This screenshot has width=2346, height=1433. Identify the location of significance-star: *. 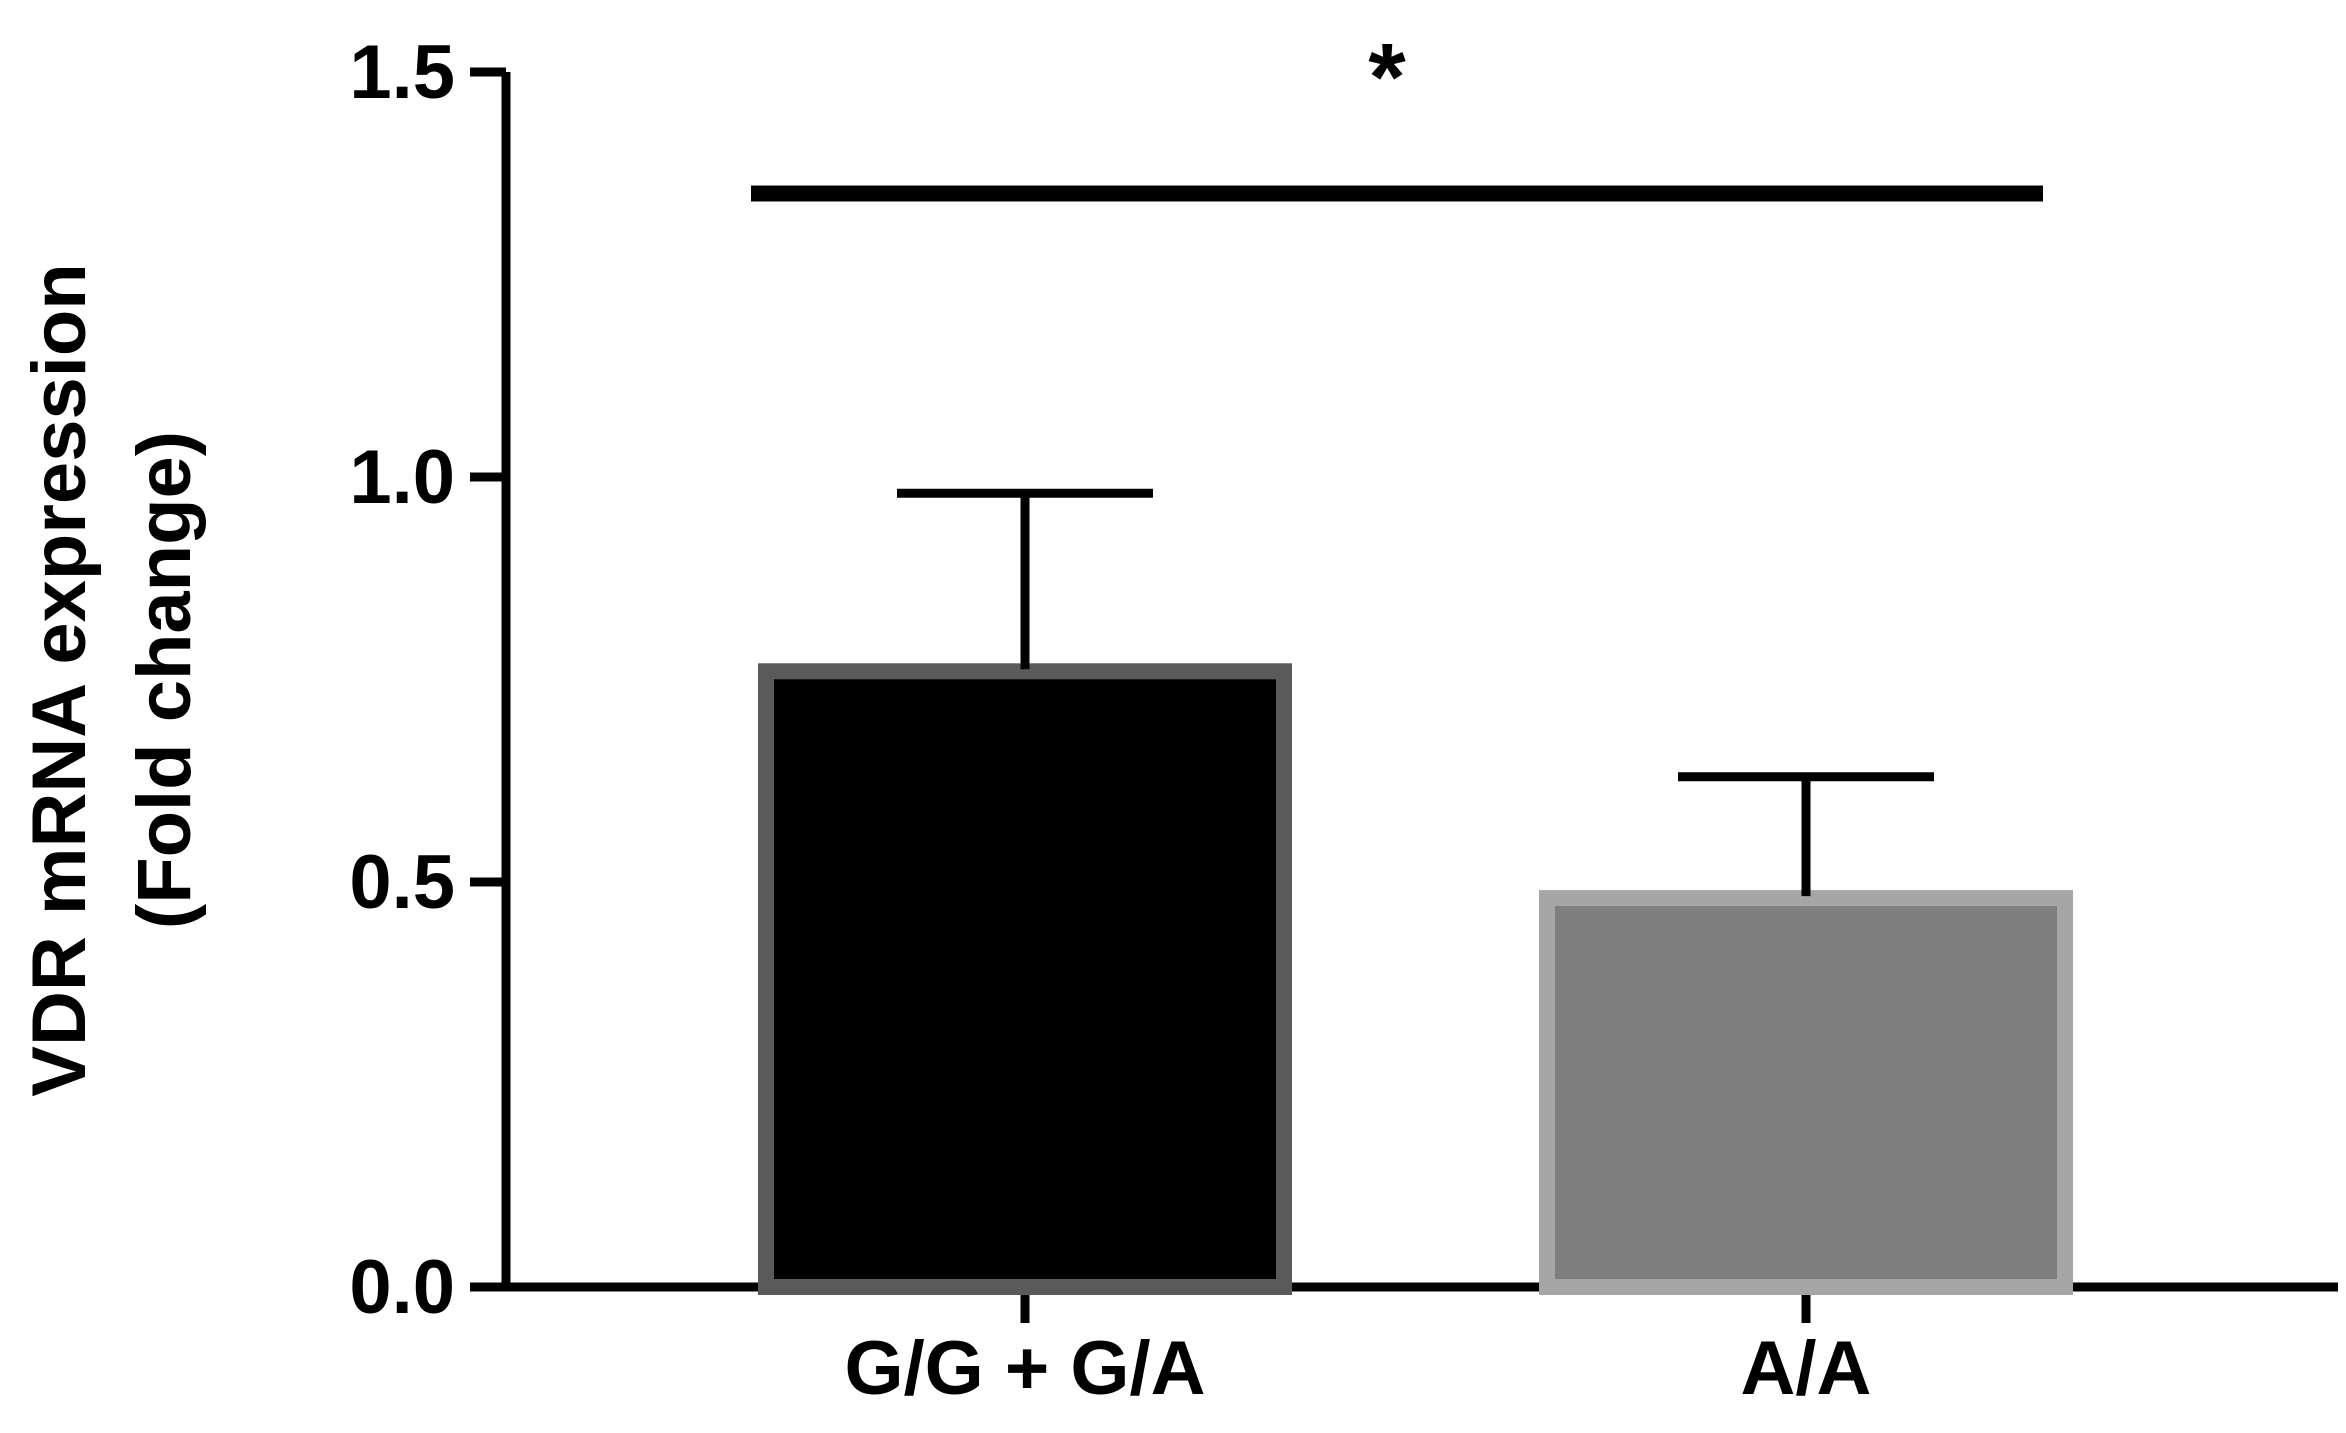
(1387, 77).